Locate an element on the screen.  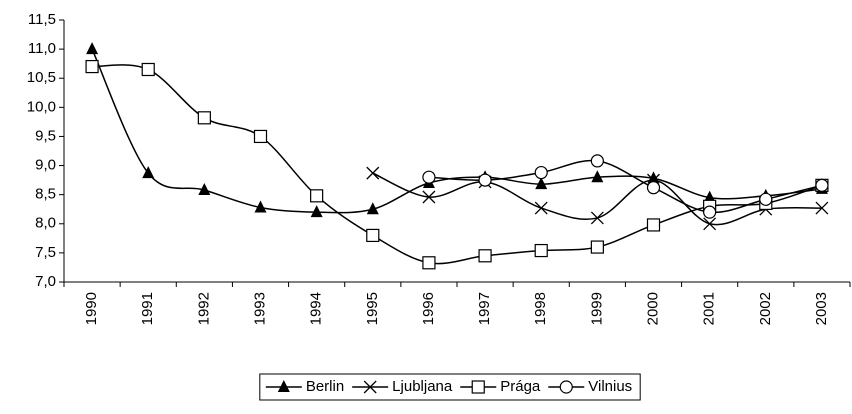
x-tick-label: 2003 is located at coordinates (821, 308).